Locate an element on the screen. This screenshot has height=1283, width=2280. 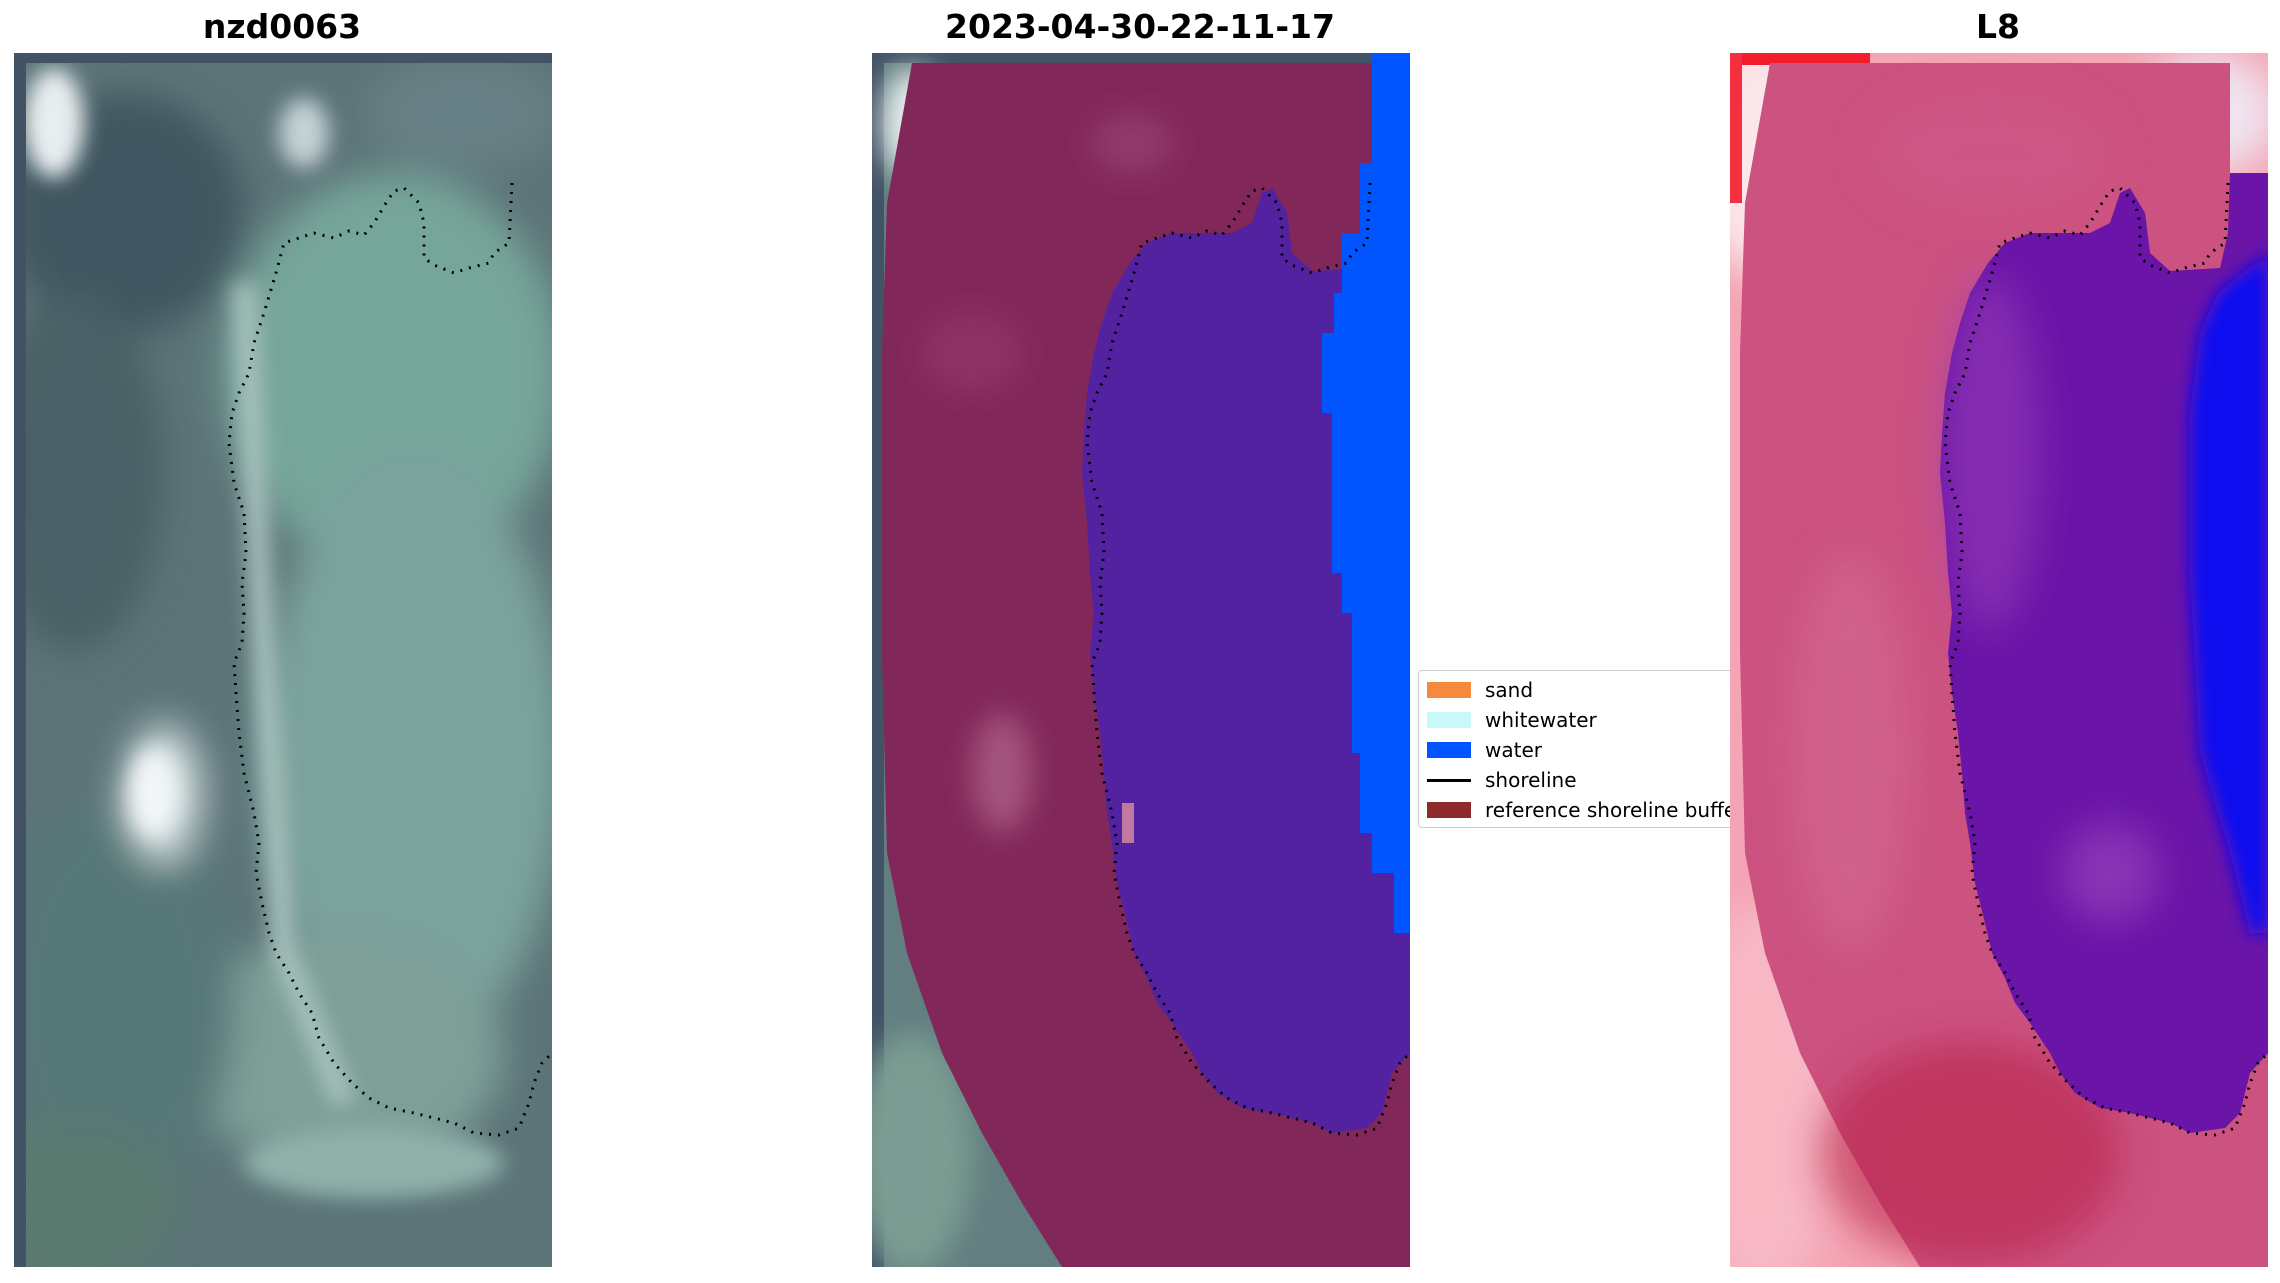
legend-label-water: water is located at coordinates (1513, 750).